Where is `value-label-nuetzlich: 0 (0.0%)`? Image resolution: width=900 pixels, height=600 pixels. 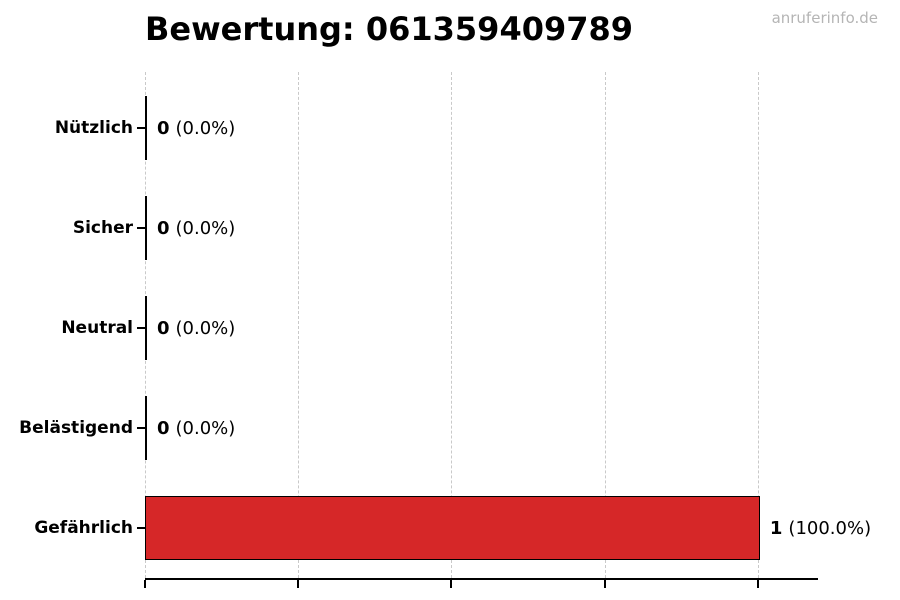 value-label-nuetzlich: 0 (0.0%) is located at coordinates (196, 128).